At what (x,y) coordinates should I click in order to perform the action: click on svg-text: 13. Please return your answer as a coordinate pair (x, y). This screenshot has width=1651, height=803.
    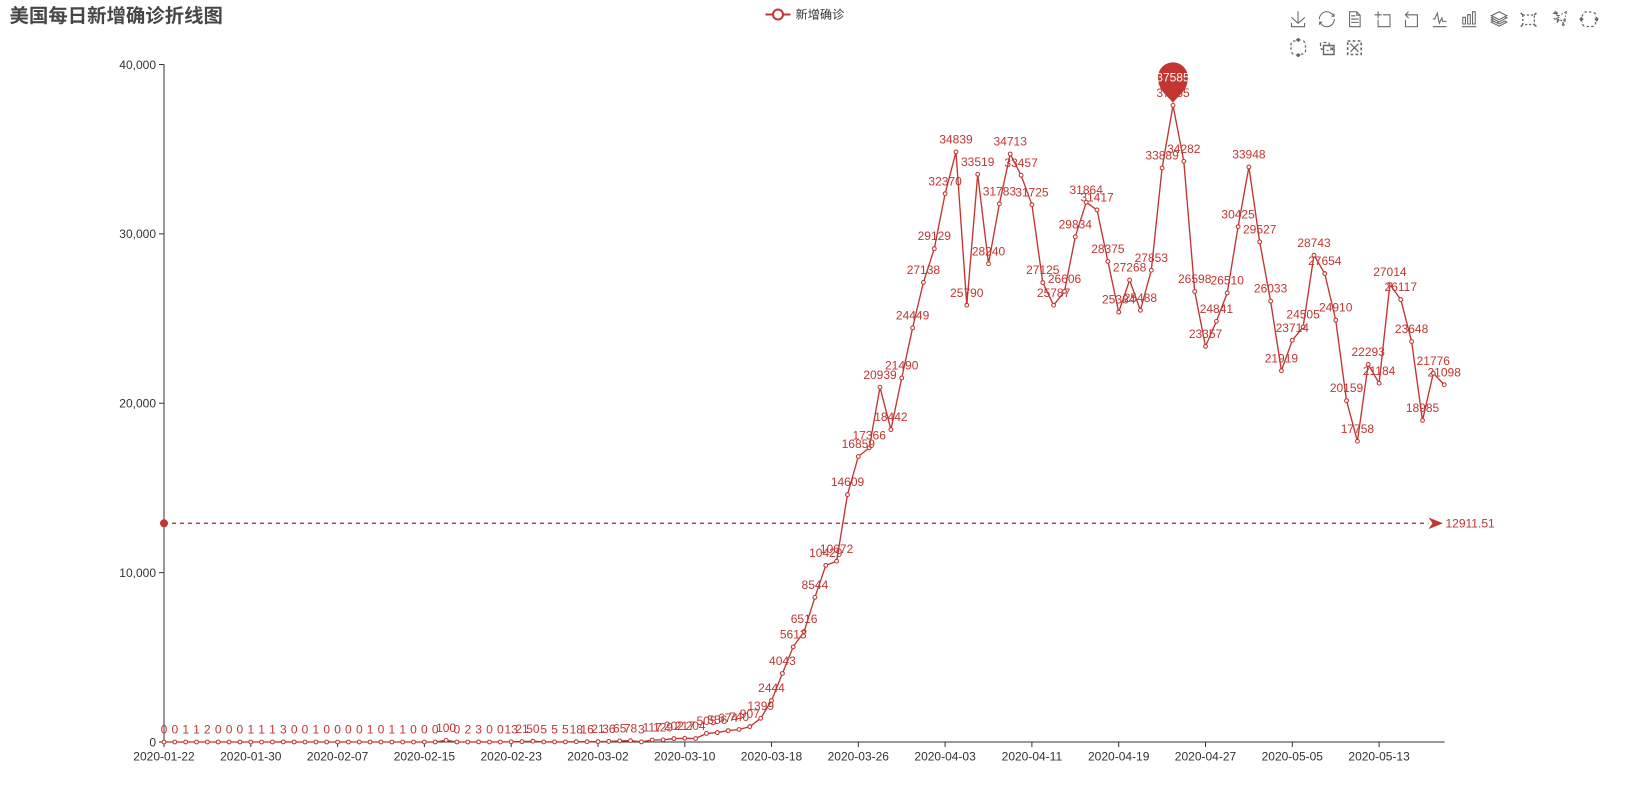
    Looking at the image, I should click on (512, 729).